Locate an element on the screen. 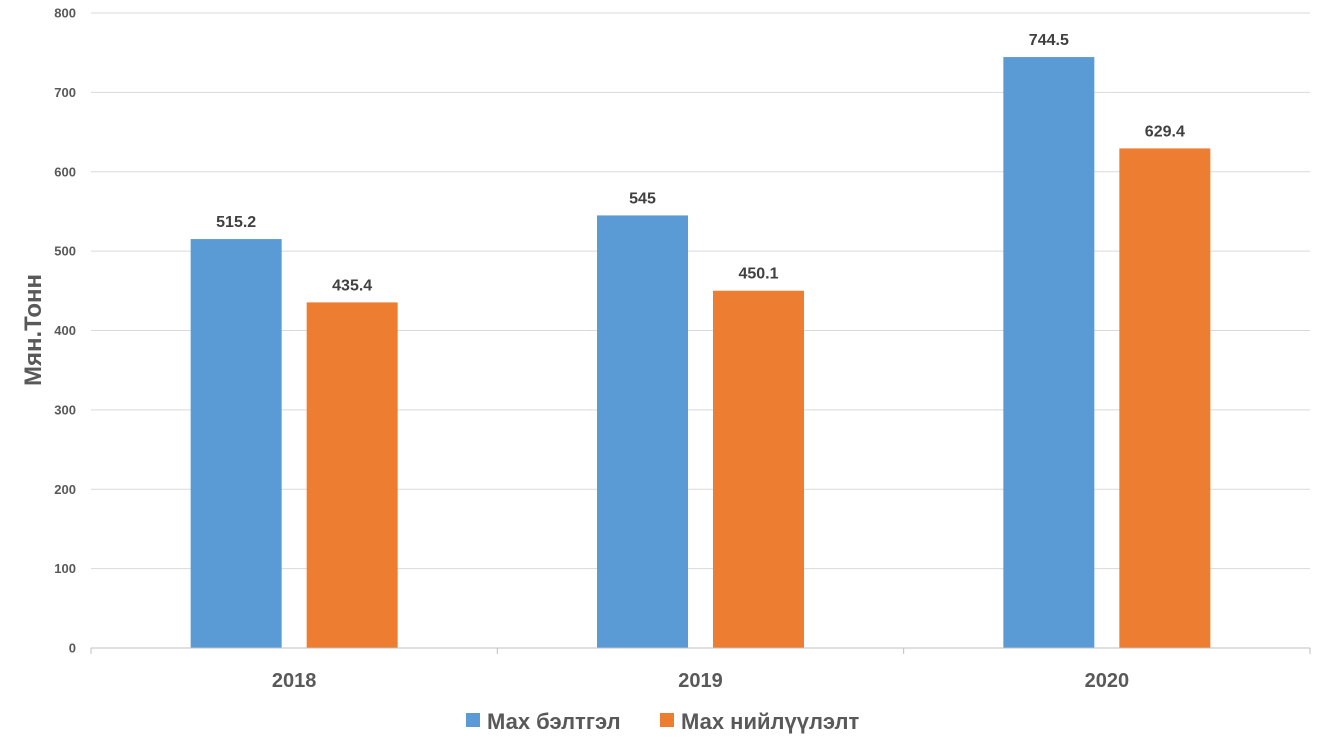 The height and width of the screenshot is (744, 1325). y-tick-label: 300 is located at coordinates (65, 409).